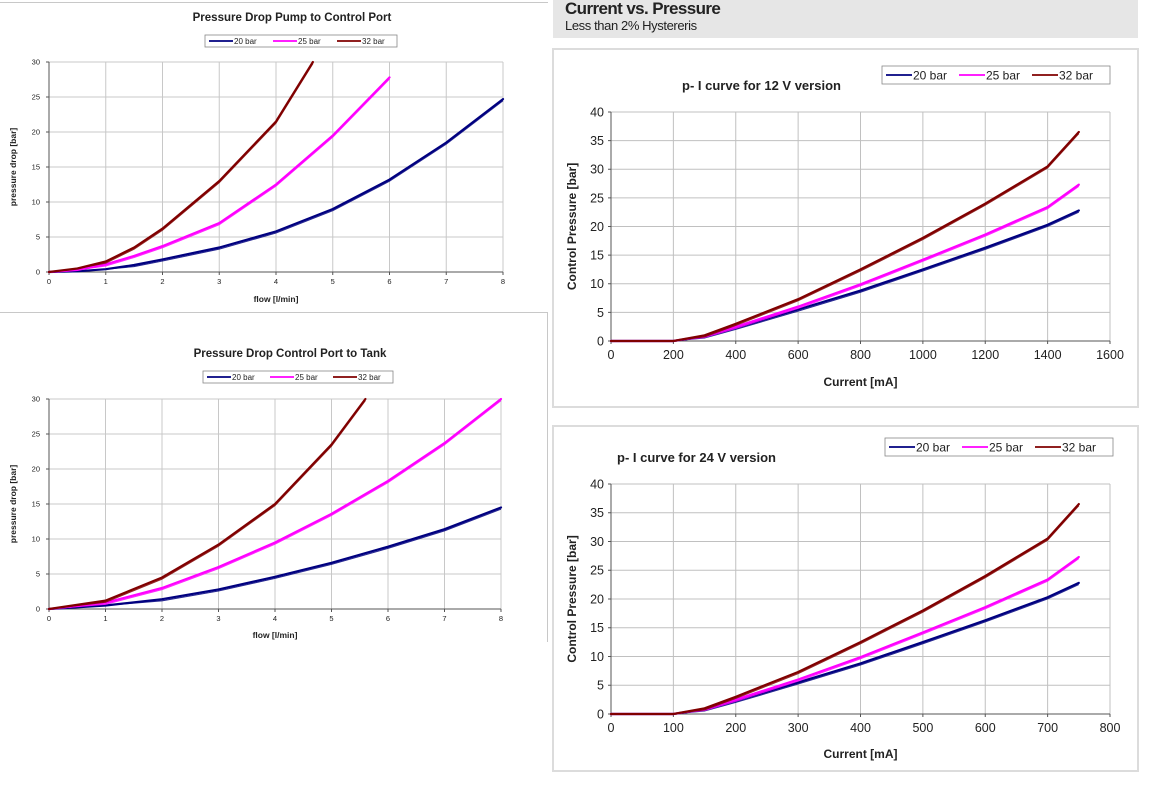 This screenshot has height=793, width=1152. What do you see at coordinates (1048, 355) in the screenshot?
I see `x-tick-label: 1400` at bounding box center [1048, 355].